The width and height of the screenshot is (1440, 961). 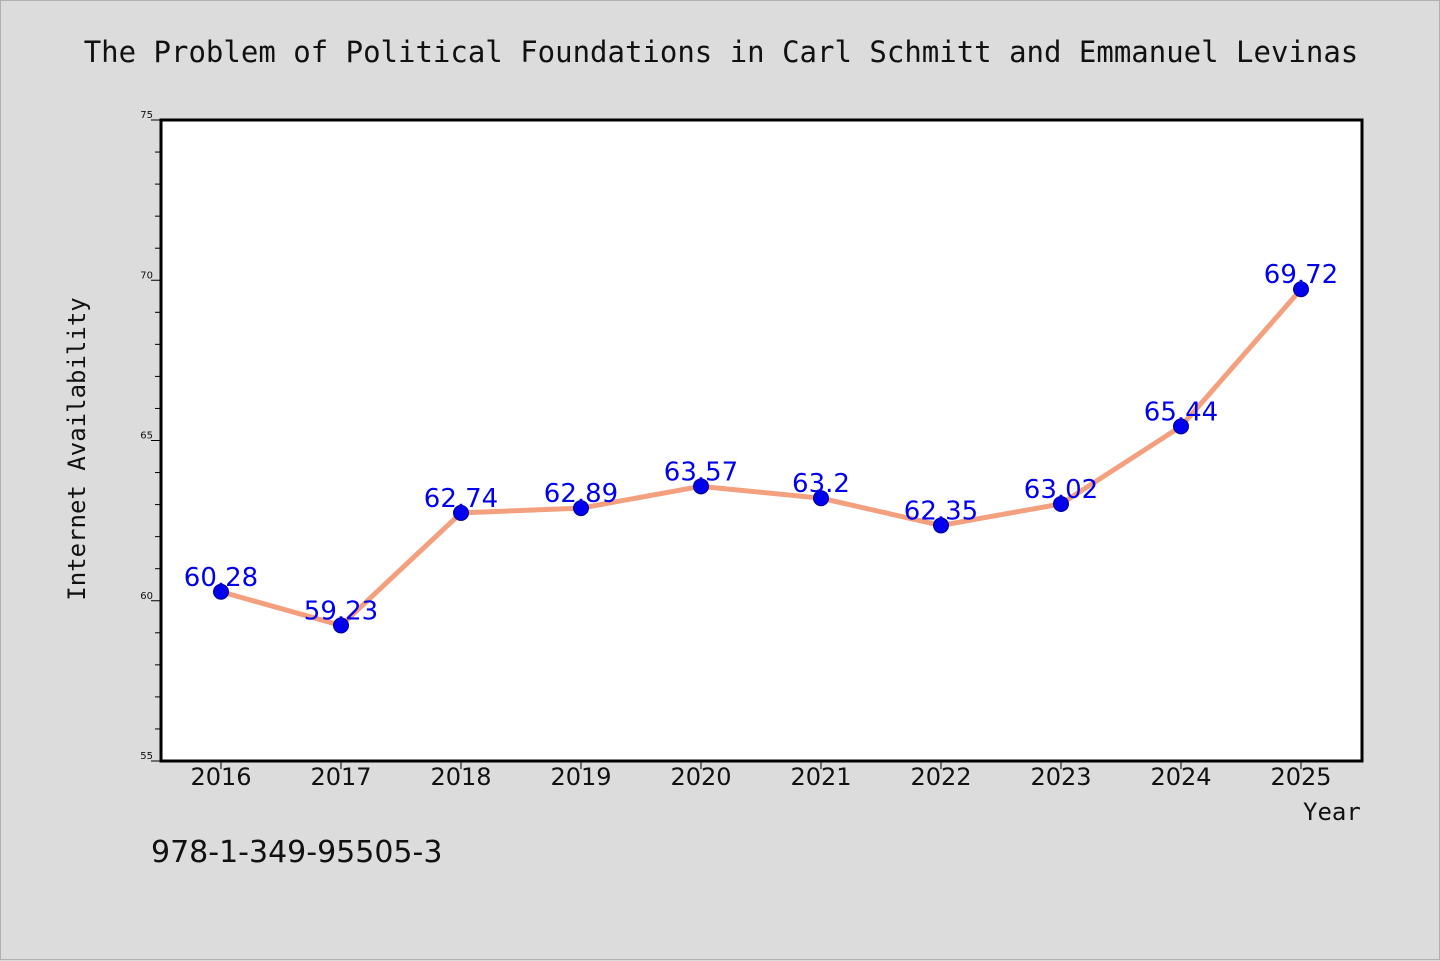 What do you see at coordinates (297, 852) in the screenshot?
I see `isbn-text: 978-1-349-95505-3` at bounding box center [297, 852].